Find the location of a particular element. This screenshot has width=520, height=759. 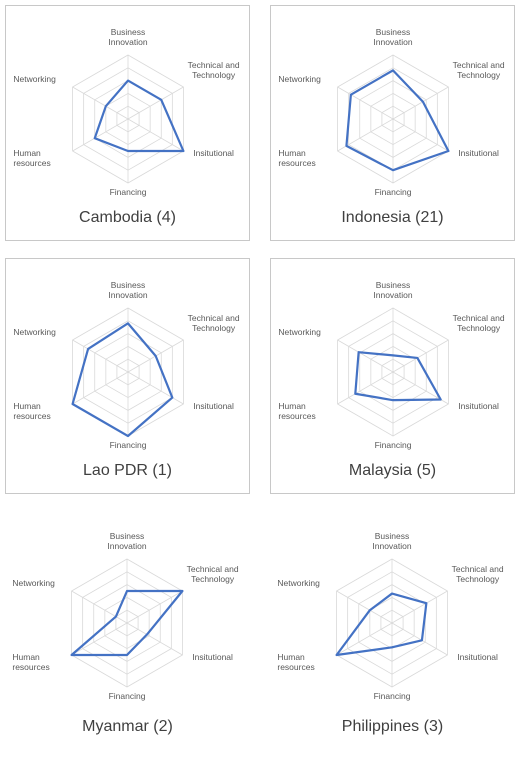

chart-title: Malaysia (5) is located at coordinates (392, 470).